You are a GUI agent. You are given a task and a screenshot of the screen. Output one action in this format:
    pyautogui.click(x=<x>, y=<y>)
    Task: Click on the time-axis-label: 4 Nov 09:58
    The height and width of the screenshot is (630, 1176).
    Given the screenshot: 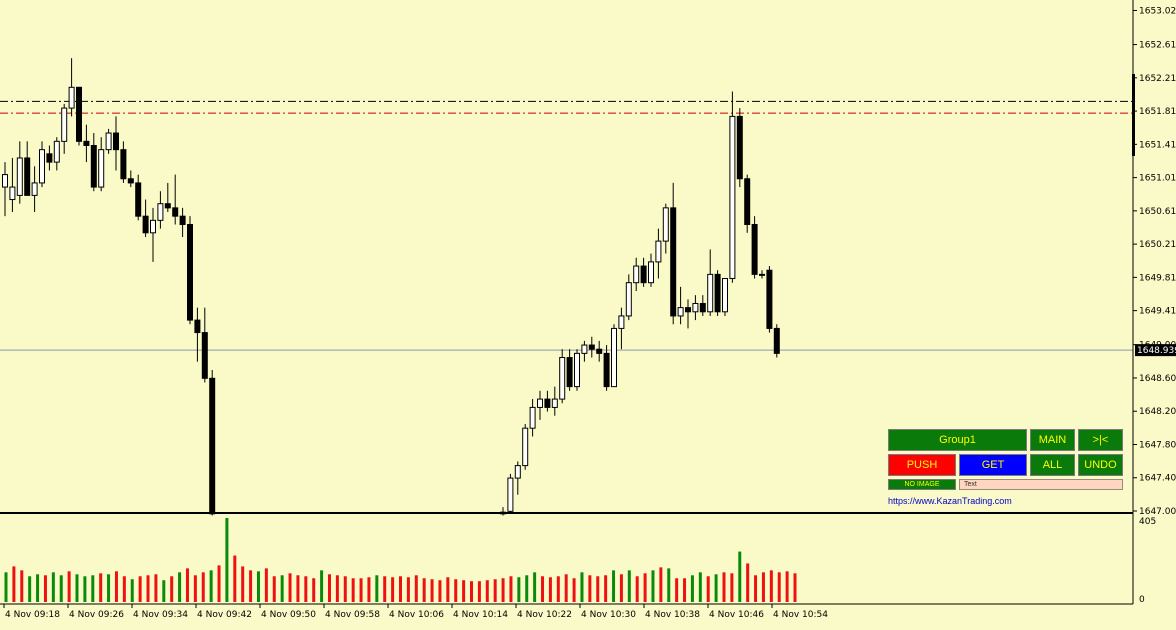 What is the action you would take?
    pyautogui.click(x=352, y=615)
    